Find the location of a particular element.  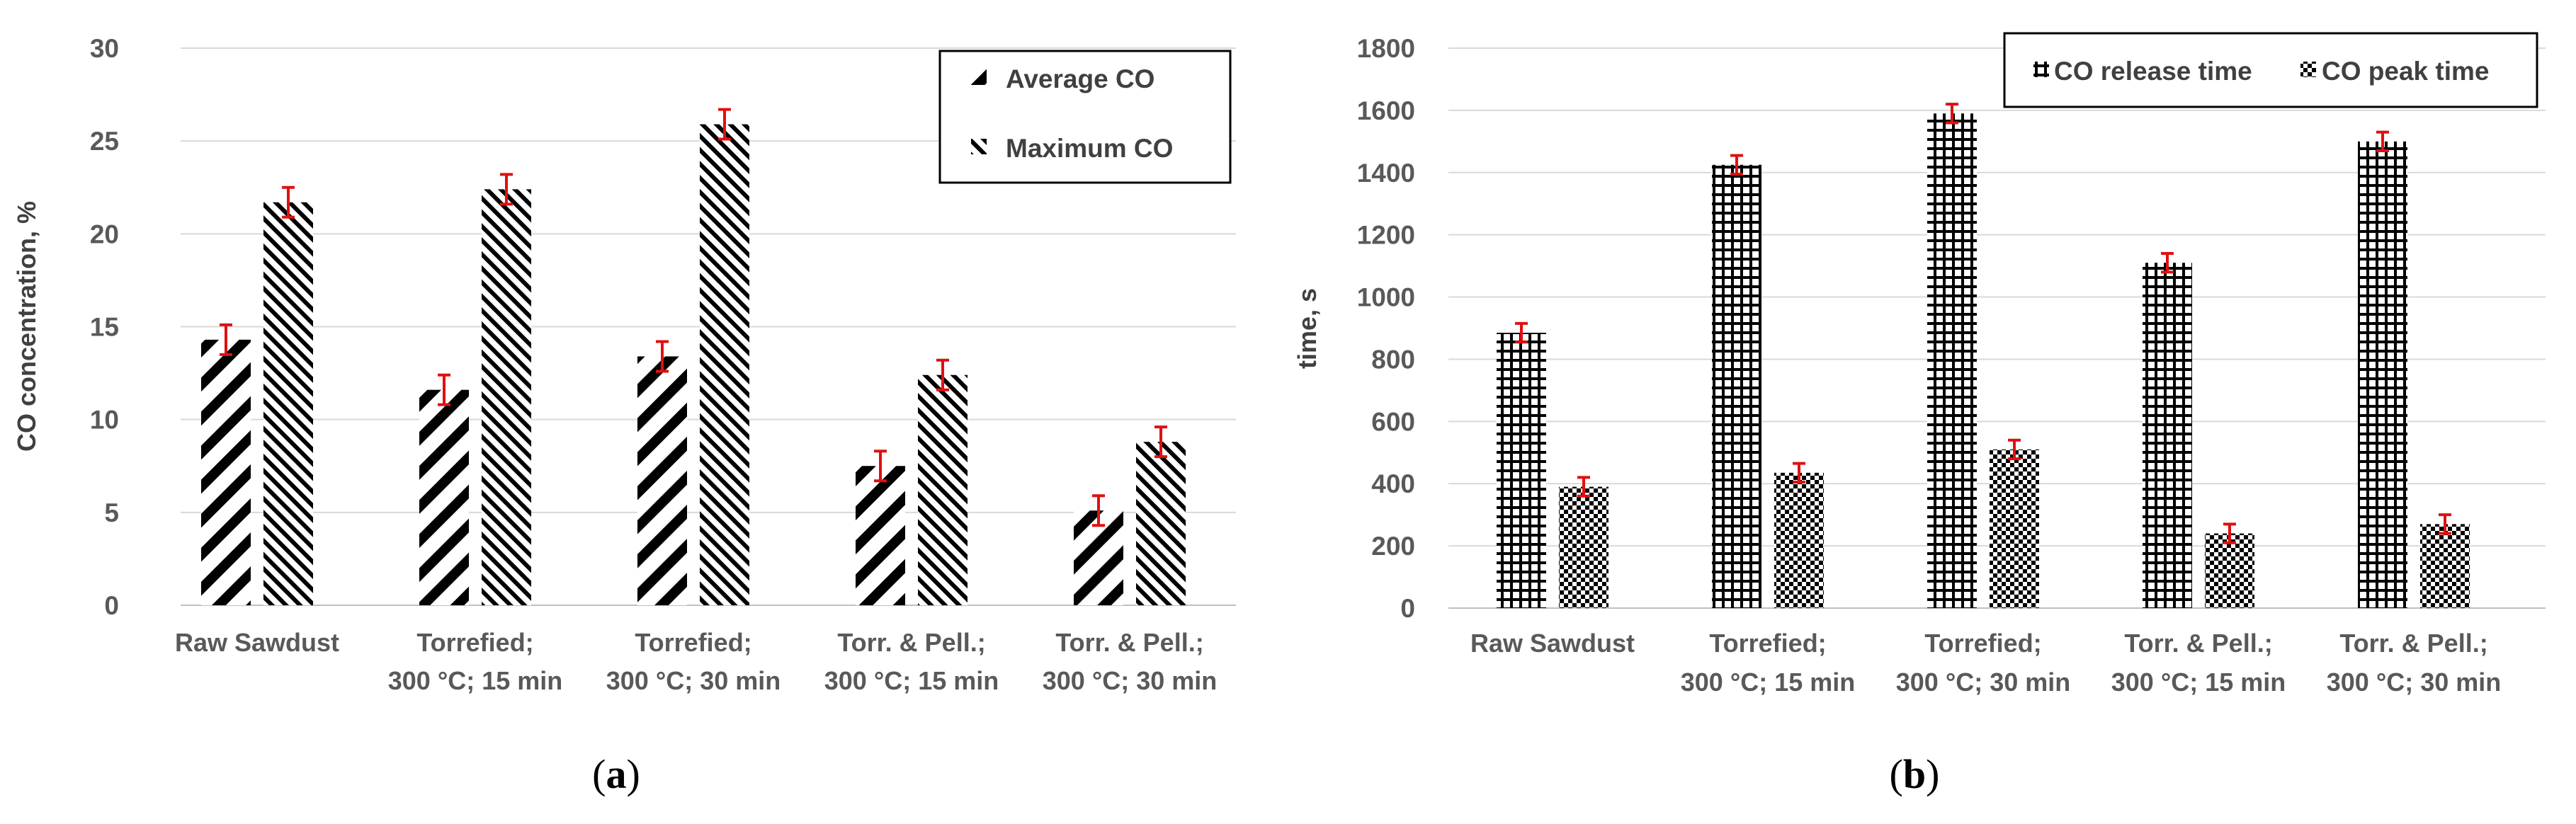

y-tick-label: 5 is located at coordinates (111, 512).